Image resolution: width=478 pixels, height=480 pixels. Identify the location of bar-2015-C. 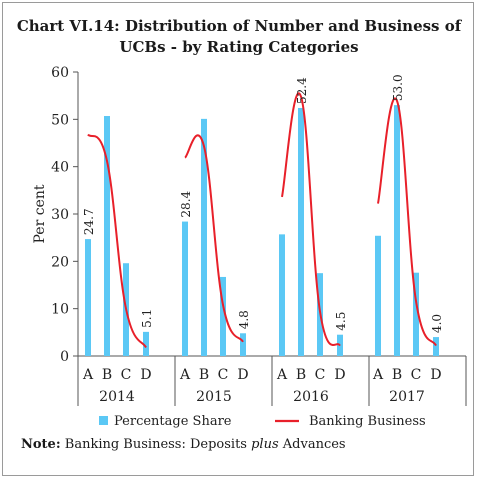
(223, 316).